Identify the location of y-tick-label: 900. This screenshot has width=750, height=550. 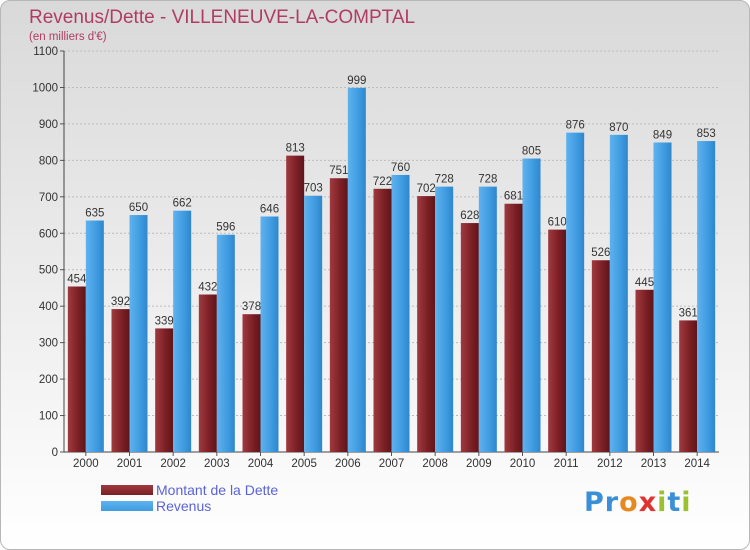
(48, 125).